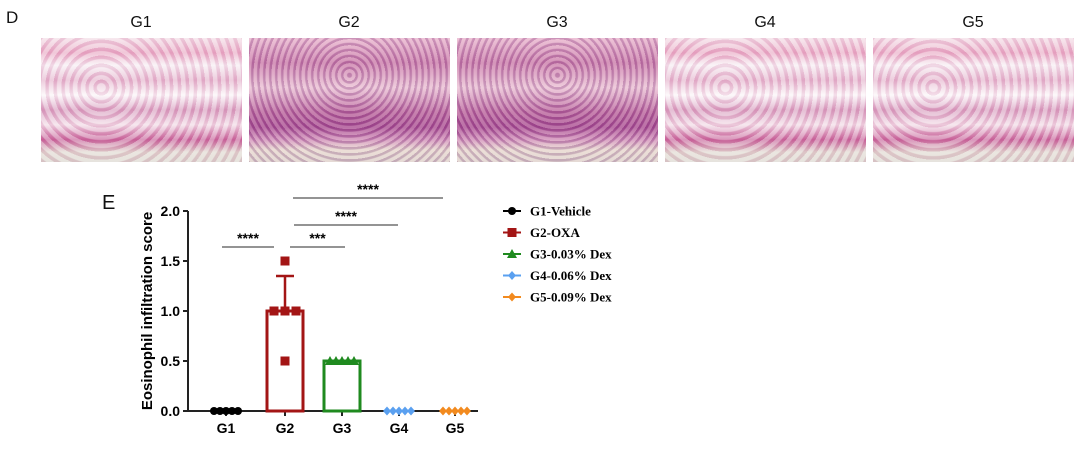 The width and height of the screenshot is (1080, 452). I want to click on x-tick-label-G4: G4, so click(399, 428).